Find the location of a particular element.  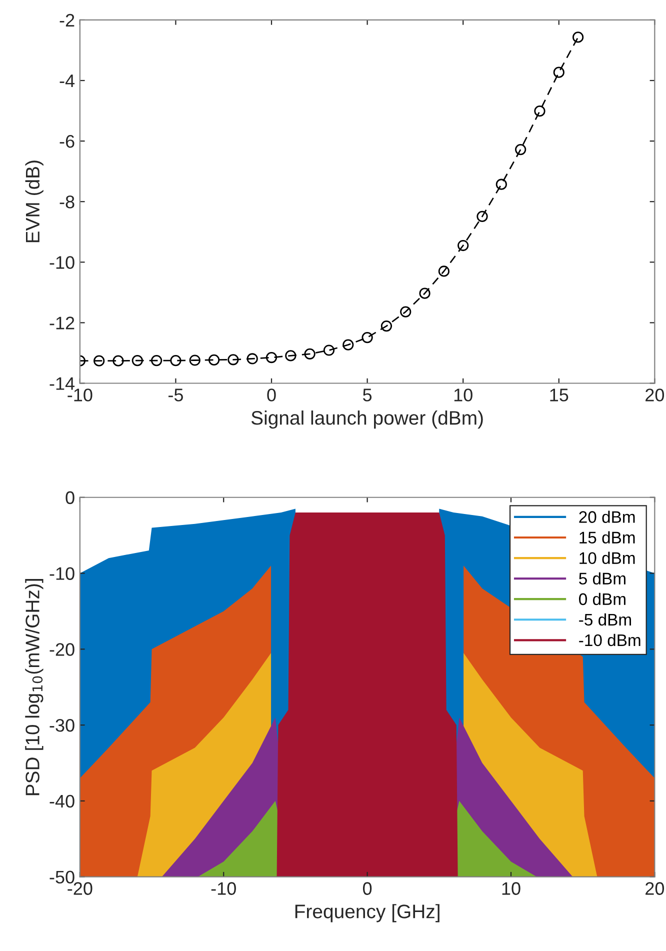

x-tick-label: 15 is located at coordinates (559, 395).